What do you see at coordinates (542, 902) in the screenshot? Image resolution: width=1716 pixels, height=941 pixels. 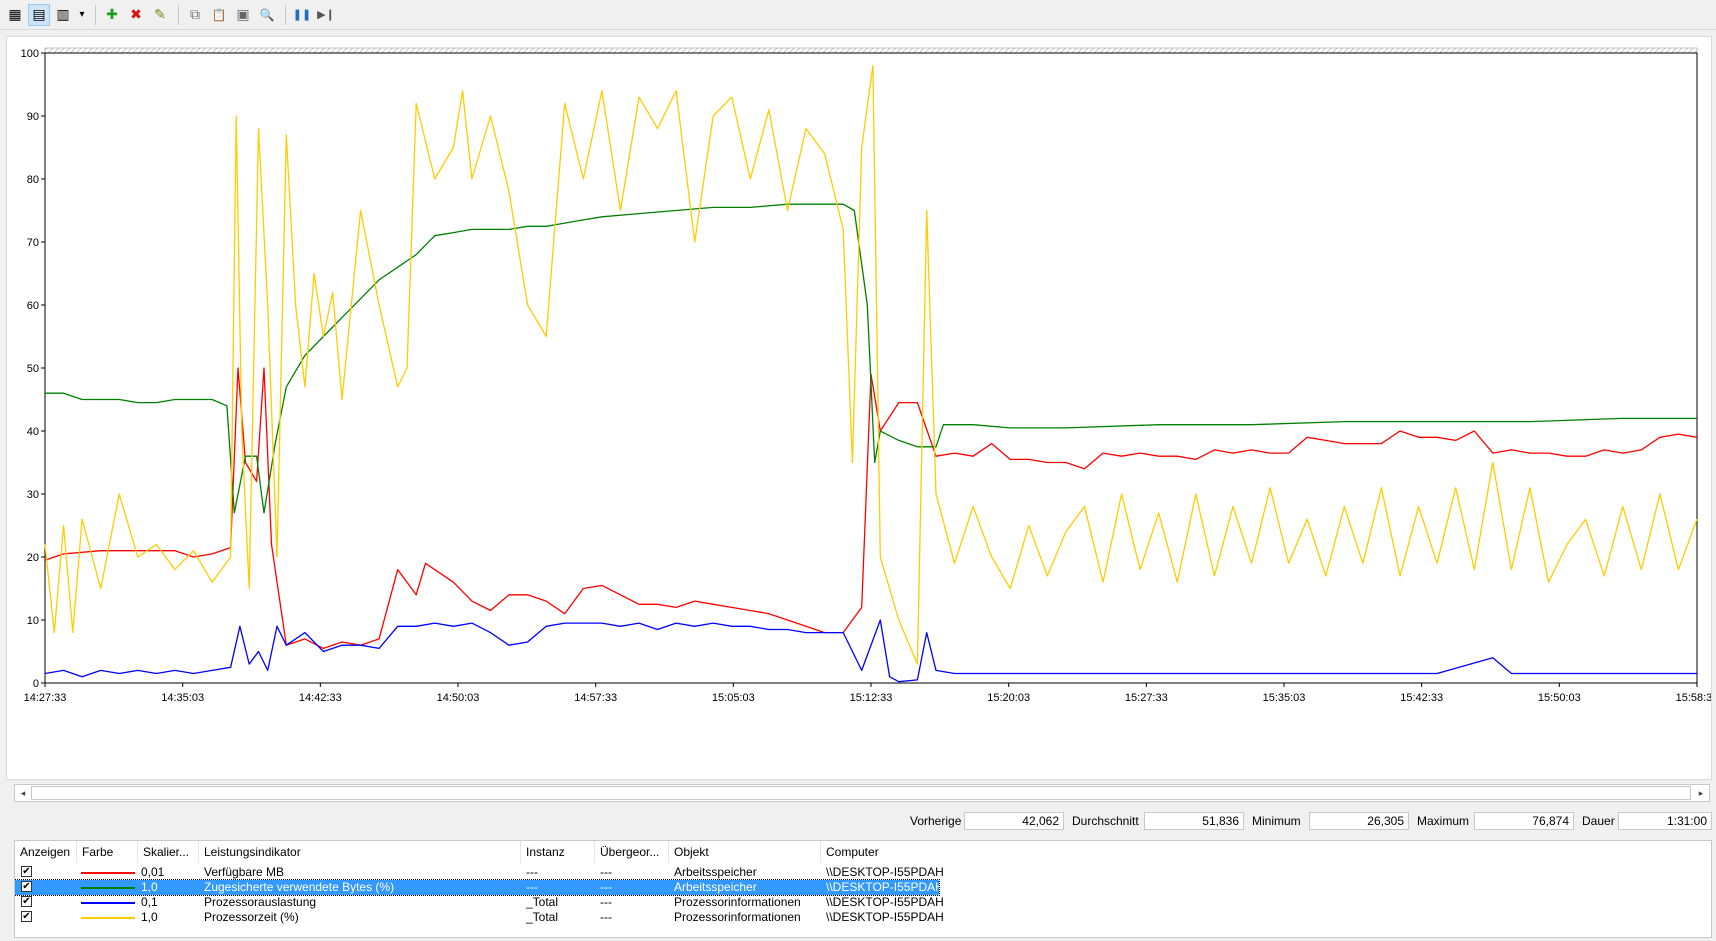 I see `instance-value: _Total` at bounding box center [542, 902].